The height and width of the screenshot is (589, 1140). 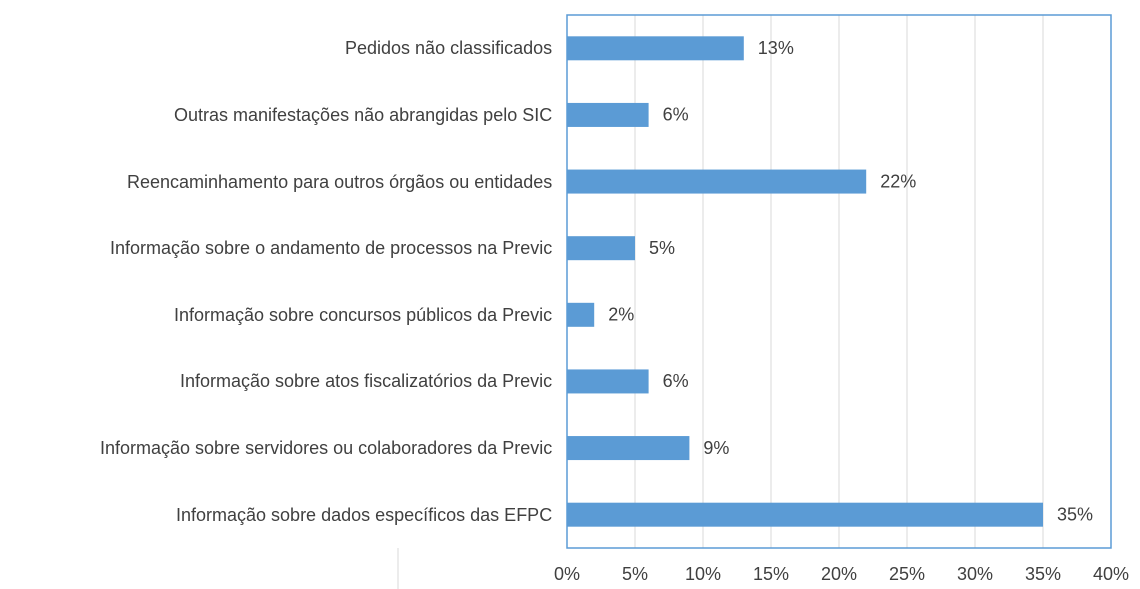 What do you see at coordinates (1075, 514) in the screenshot?
I see `data-label: 35%` at bounding box center [1075, 514].